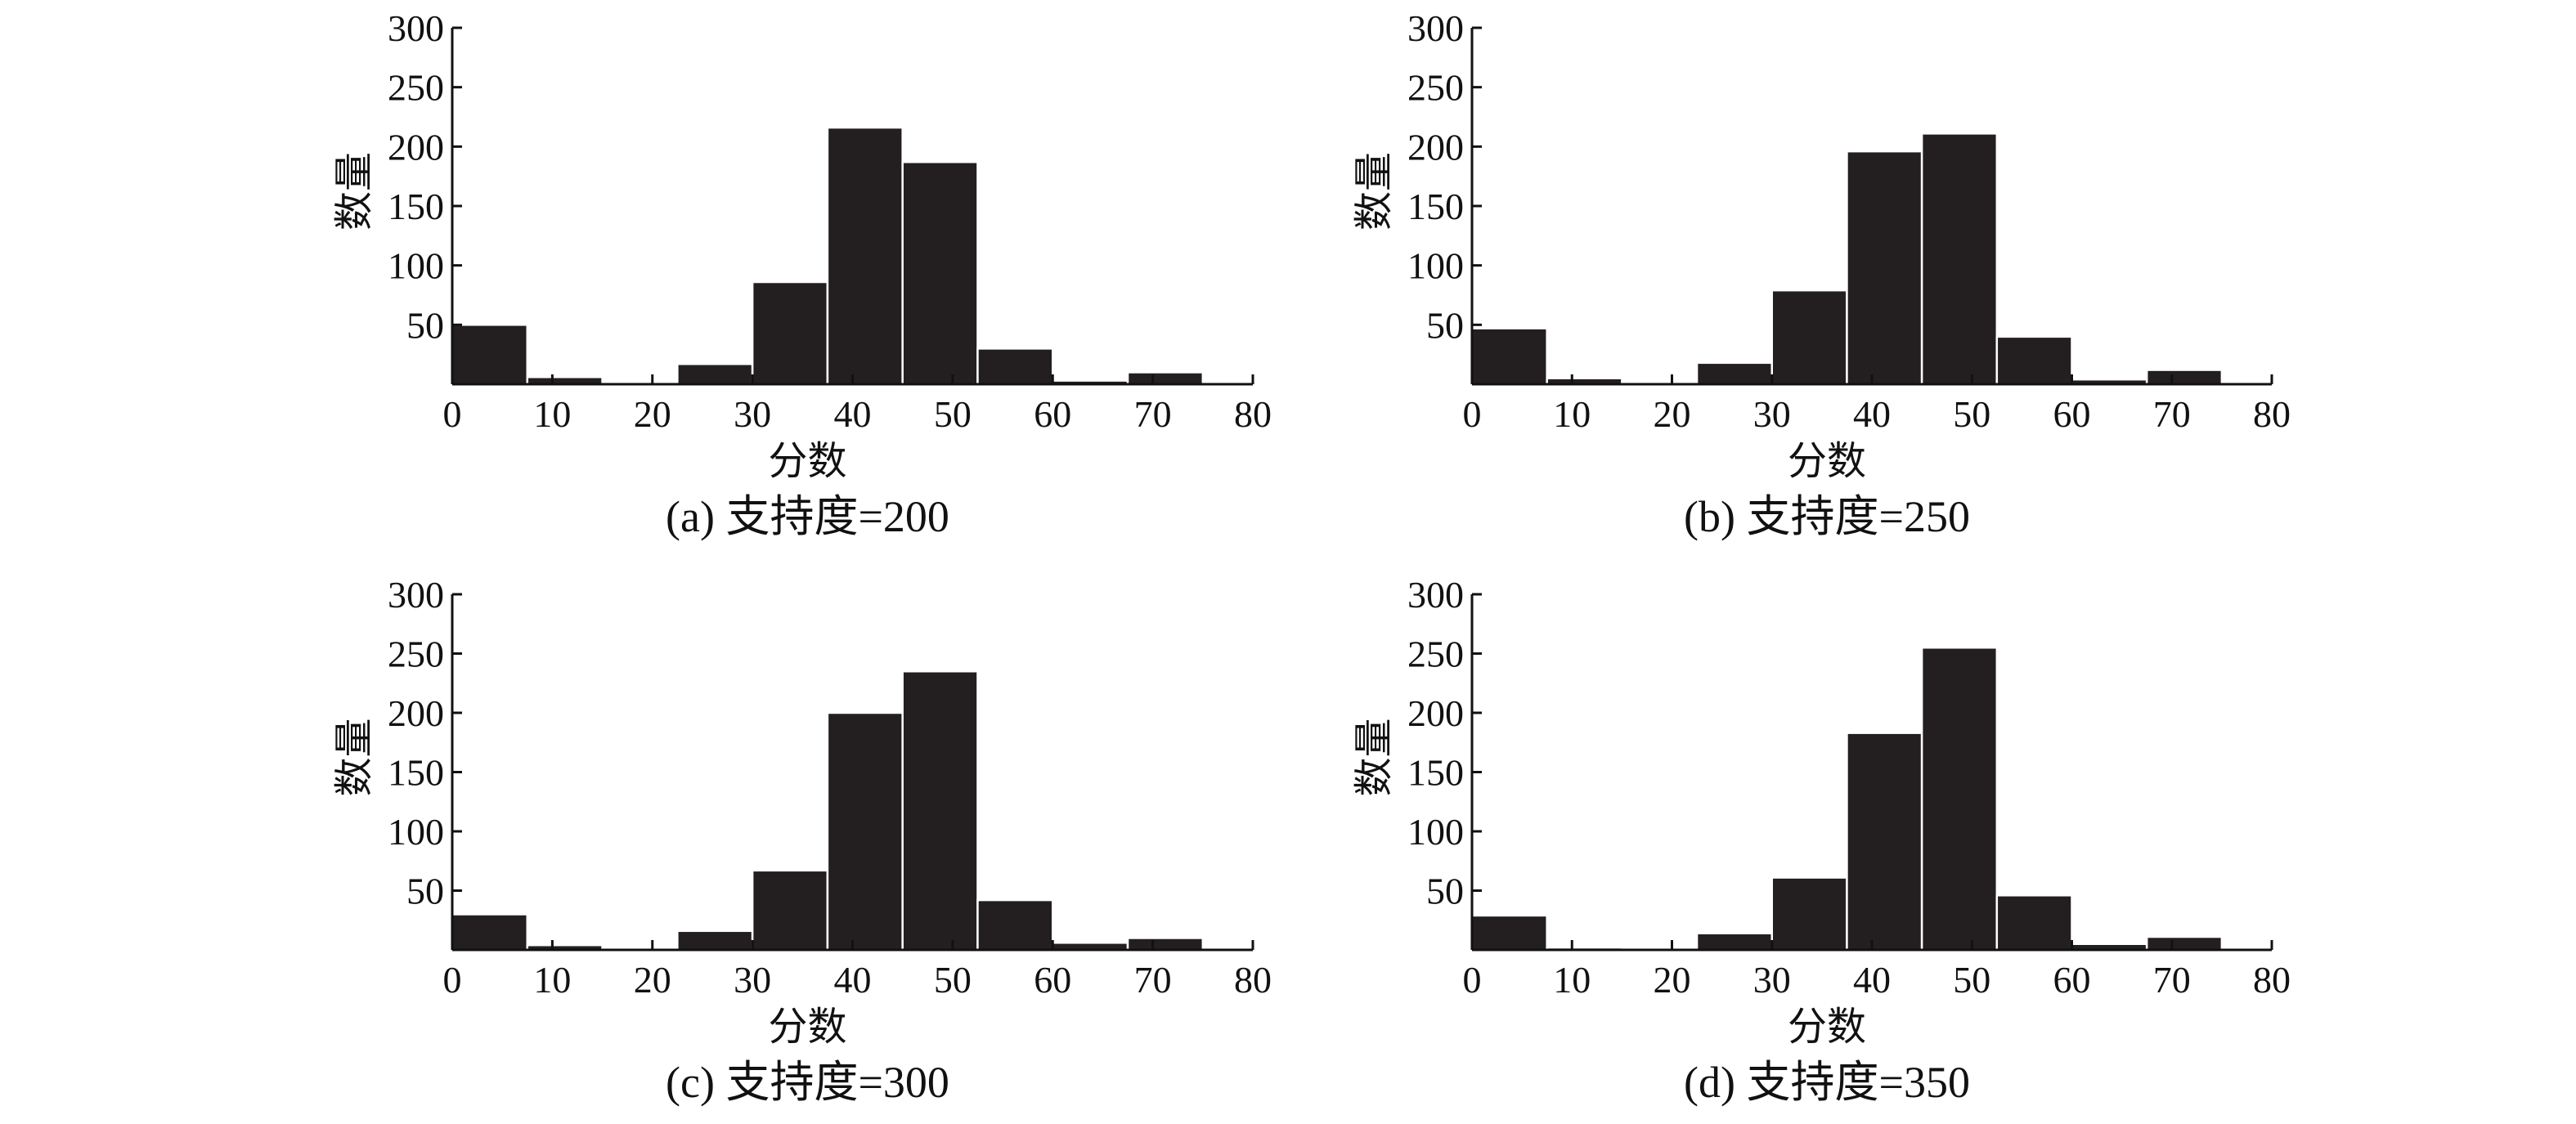 This screenshot has height=1124, width=2576. I want to click on panel-caption-d: (d) 支持度=350, so click(1827, 1082).